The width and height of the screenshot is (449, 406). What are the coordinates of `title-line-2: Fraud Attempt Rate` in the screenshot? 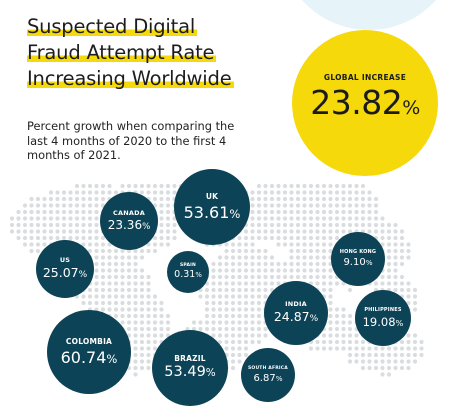 It's located at (122, 52).